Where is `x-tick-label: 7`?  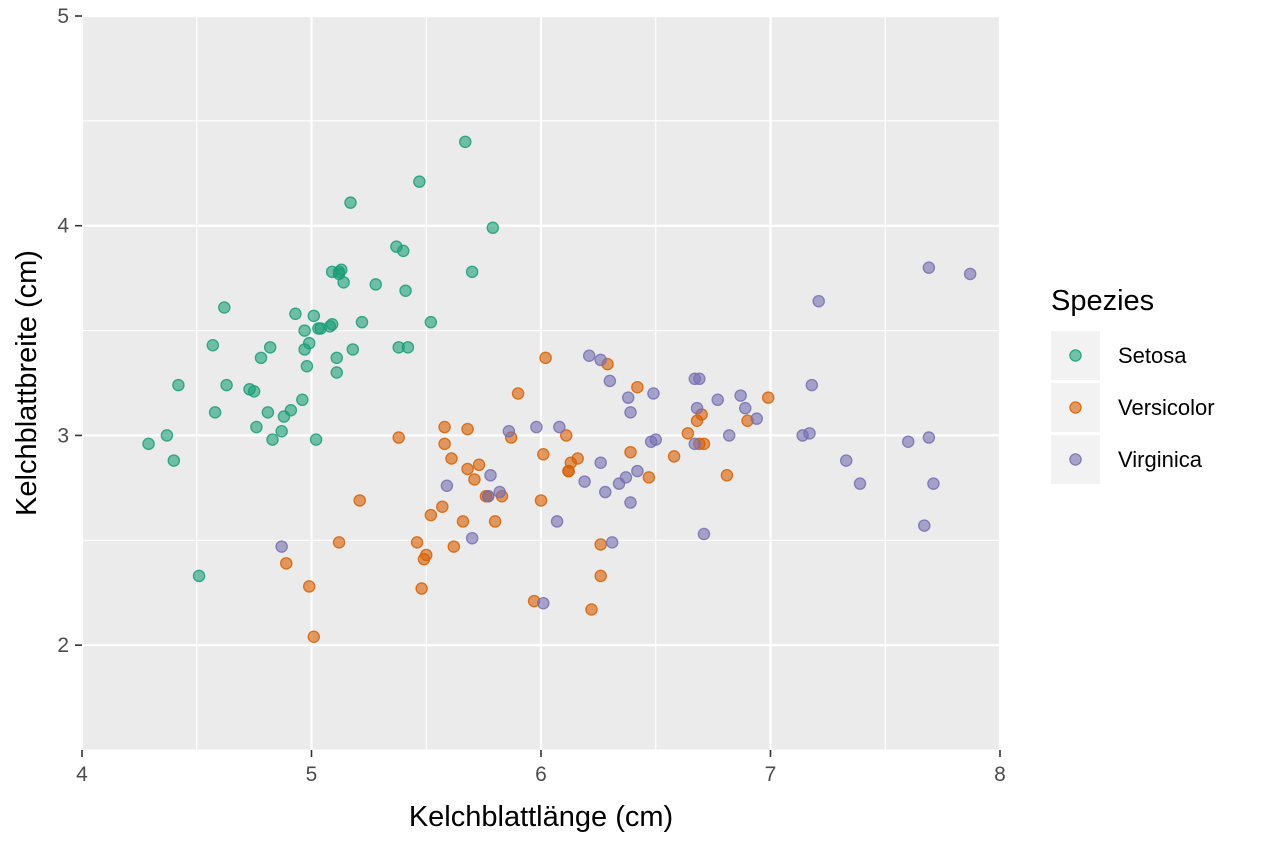 x-tick-label: 7 is located at coordinates (771, 774).